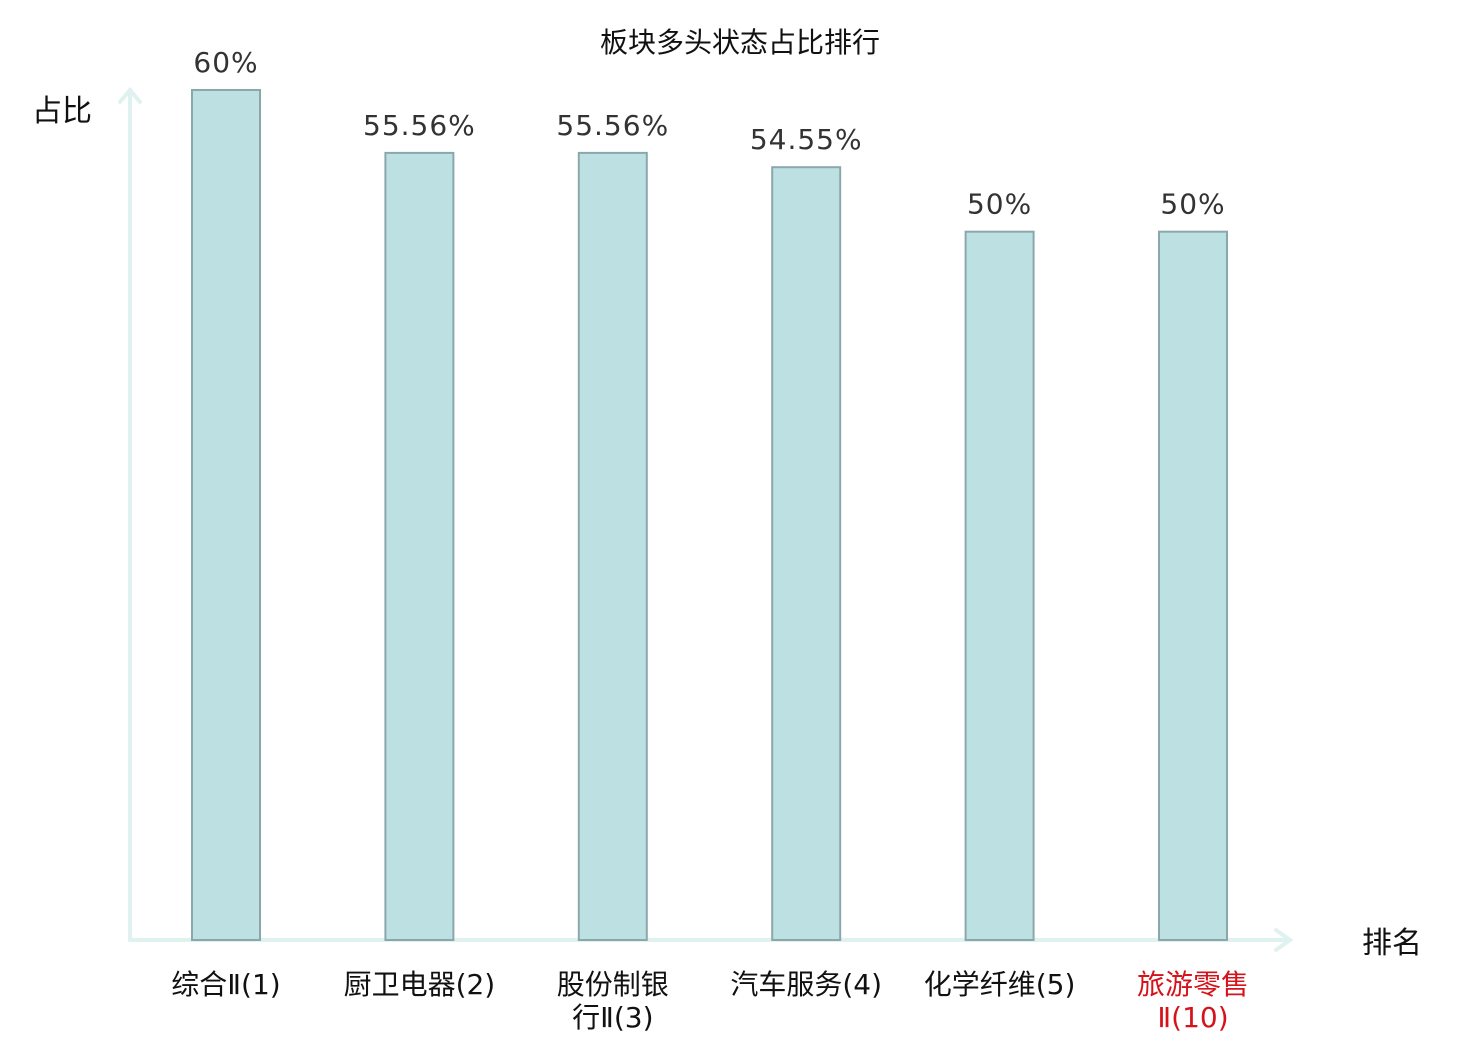 This screenshot has height=1040, width=1480. I want to click on chart-title: 板块多头状态占比排行, so click(740, 42).